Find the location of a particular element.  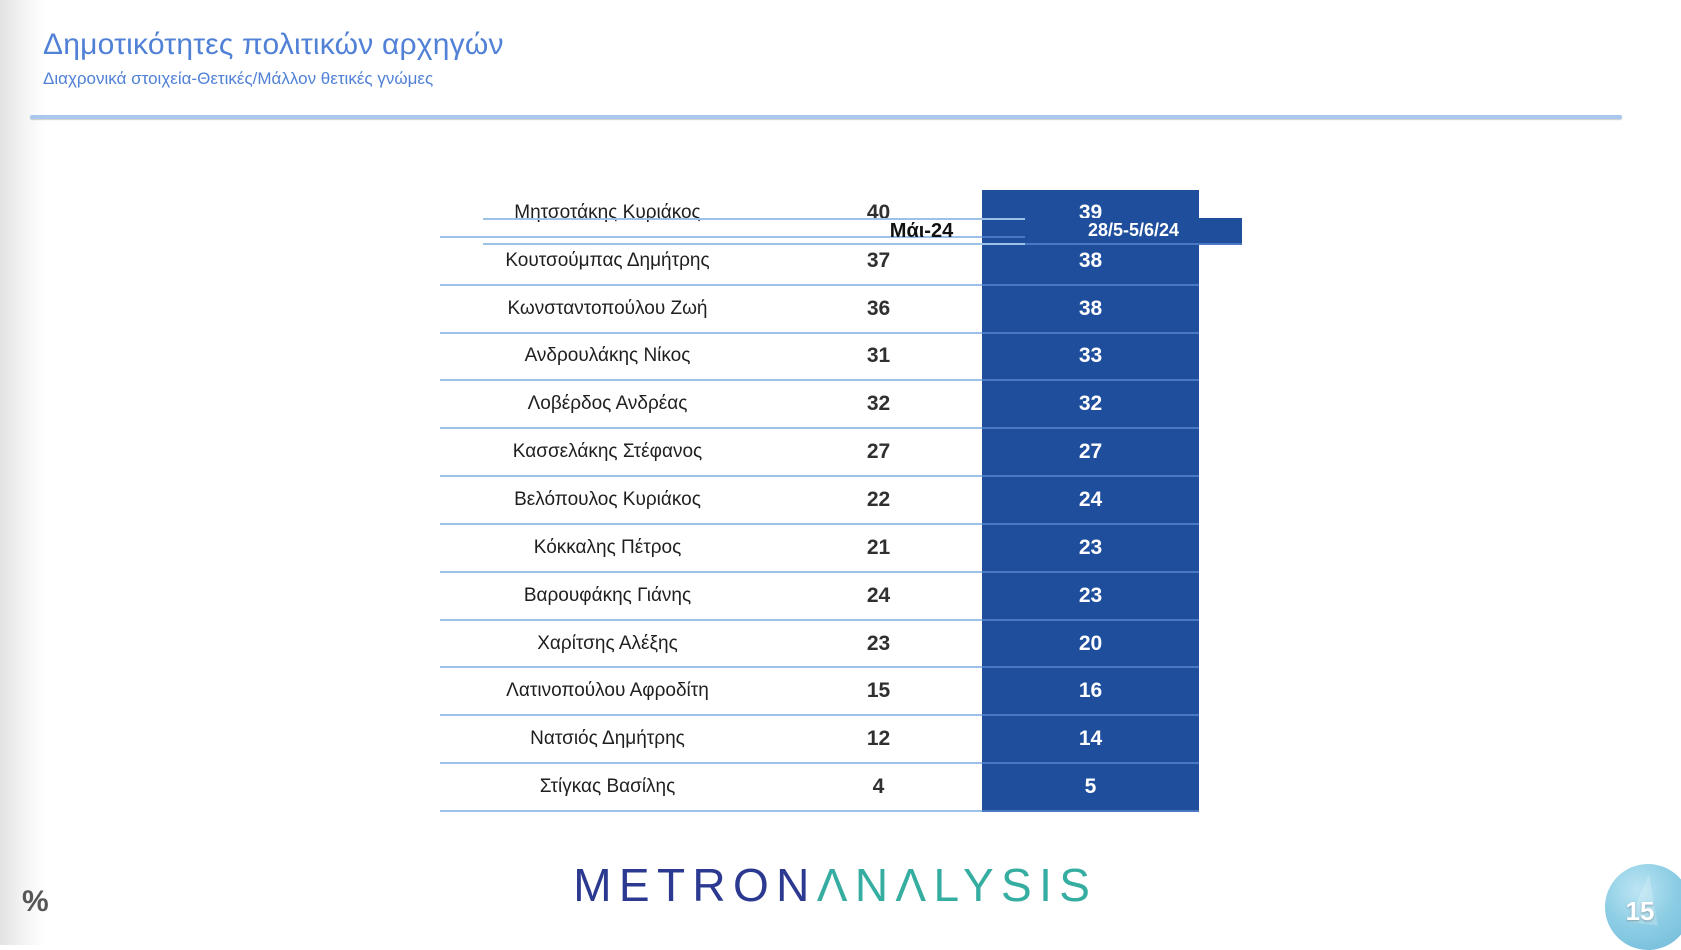

table-row: Λατινοπούλου Αφροδίτη 15 16 is located at coordinates (819, 692).